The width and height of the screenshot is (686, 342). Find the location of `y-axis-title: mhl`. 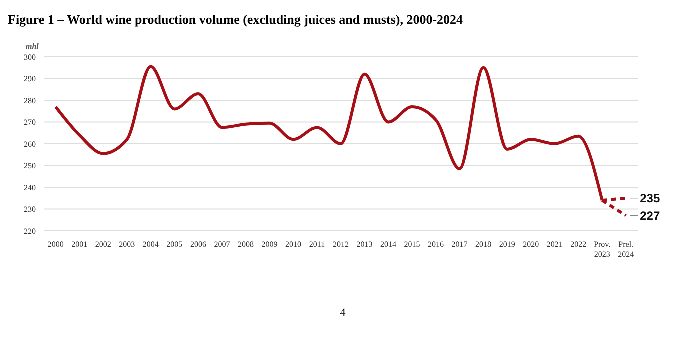

y-axis-title: mhl is located at coordinates (33, 46).